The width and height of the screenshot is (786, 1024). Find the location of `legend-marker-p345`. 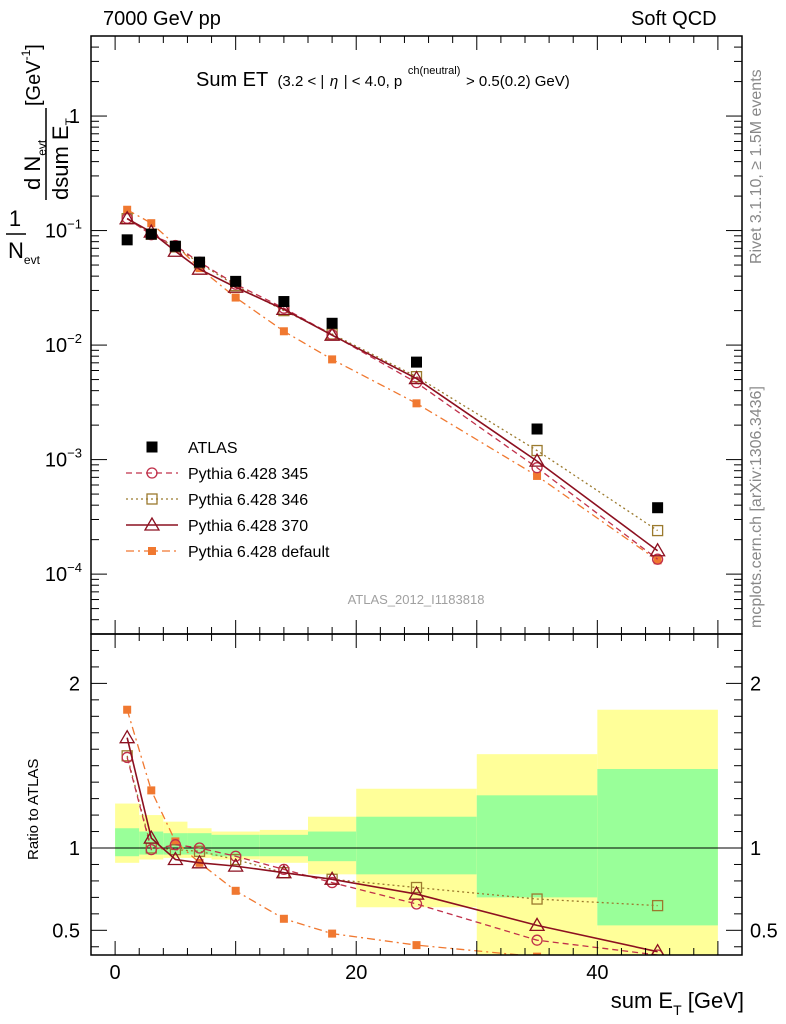

legend-marker-p345 is located at coordinates (152, 473).